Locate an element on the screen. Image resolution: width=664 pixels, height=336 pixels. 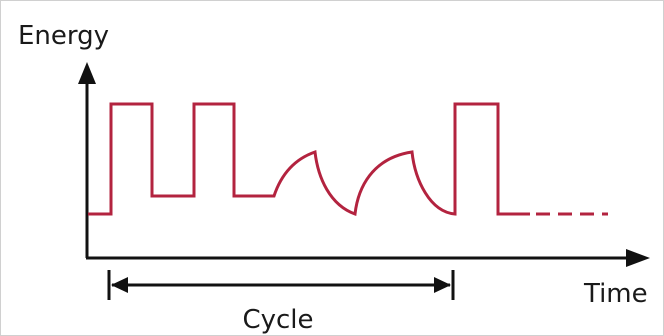
y-axis-arrowhead is located at coordinates (87, 73).